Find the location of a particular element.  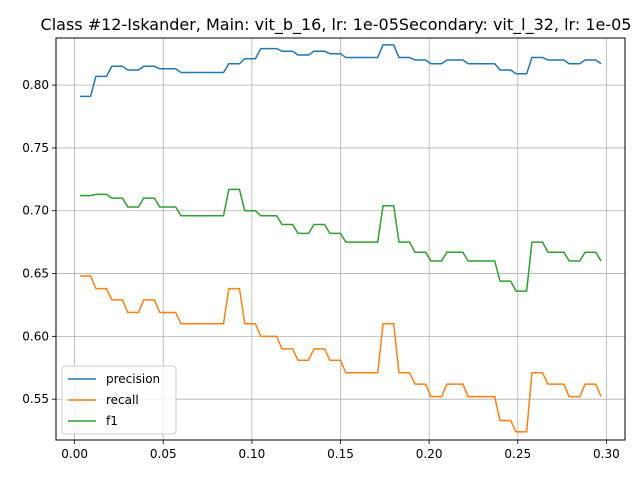

legend-box is located at coordinates (119, 400).